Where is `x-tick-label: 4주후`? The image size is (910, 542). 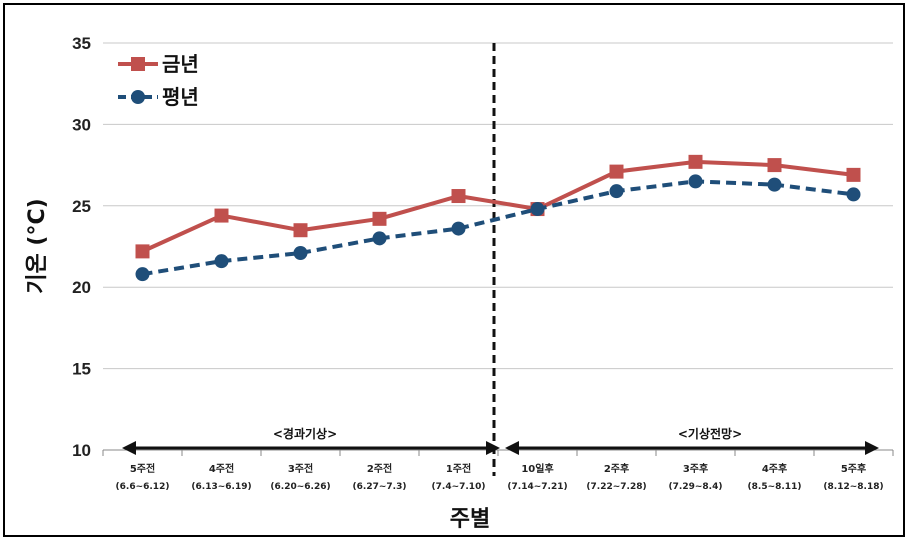 x-tick-label: 4주후 is located at coordinates (774, 468).